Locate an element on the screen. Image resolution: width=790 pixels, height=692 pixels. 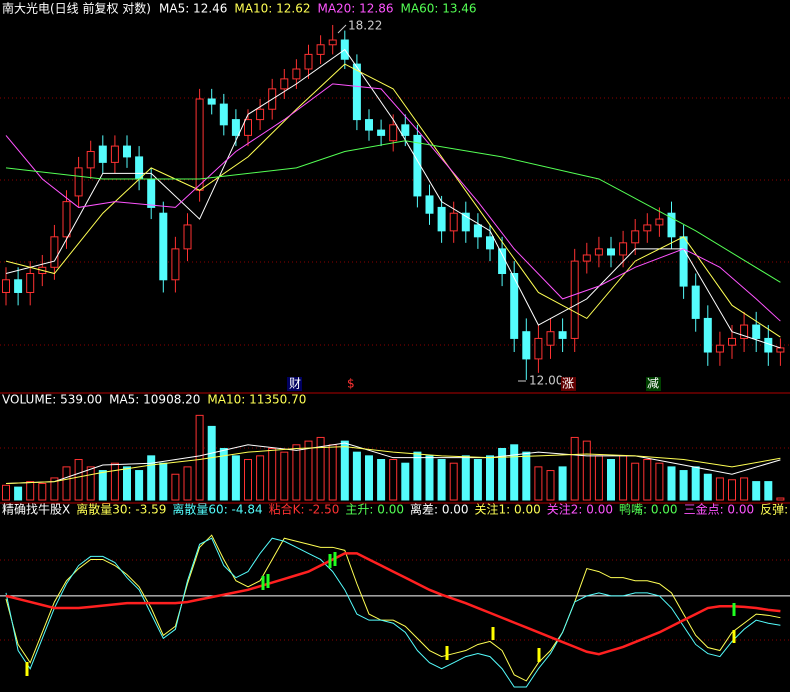
legend-entry: MA5: 10908.20 is located at coordinates (154, 400).